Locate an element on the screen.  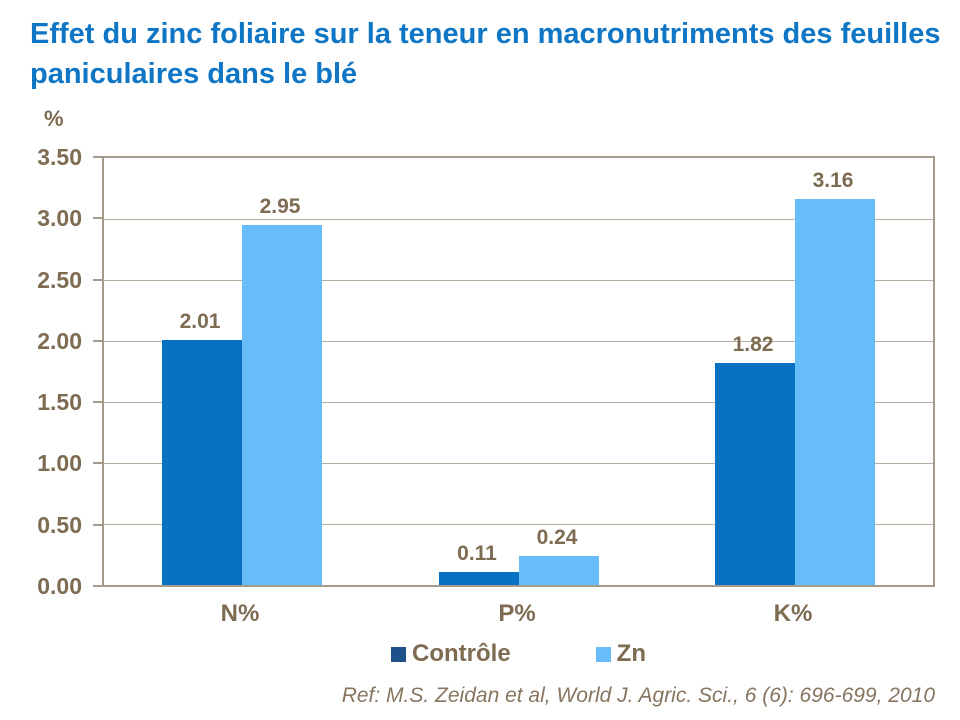
y-axis-tick-label: 0.50 is located at coordinates (59, 525).